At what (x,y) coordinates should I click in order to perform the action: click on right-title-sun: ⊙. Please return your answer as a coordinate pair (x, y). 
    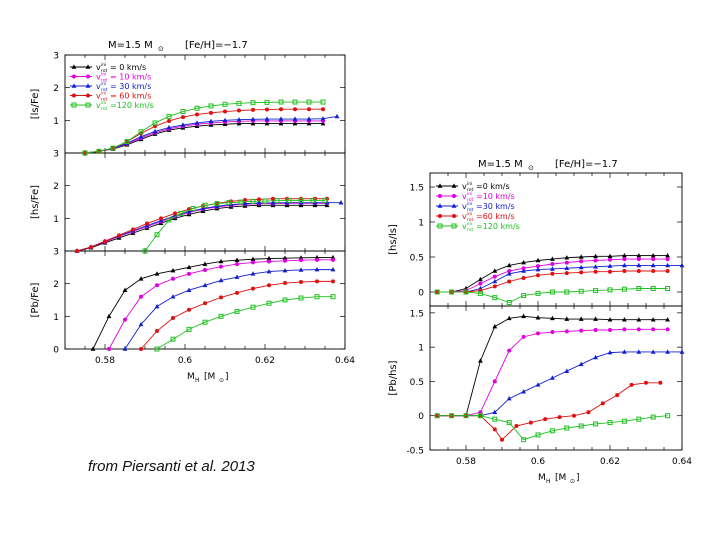
    Looking at the image, I should click on (531, 168).